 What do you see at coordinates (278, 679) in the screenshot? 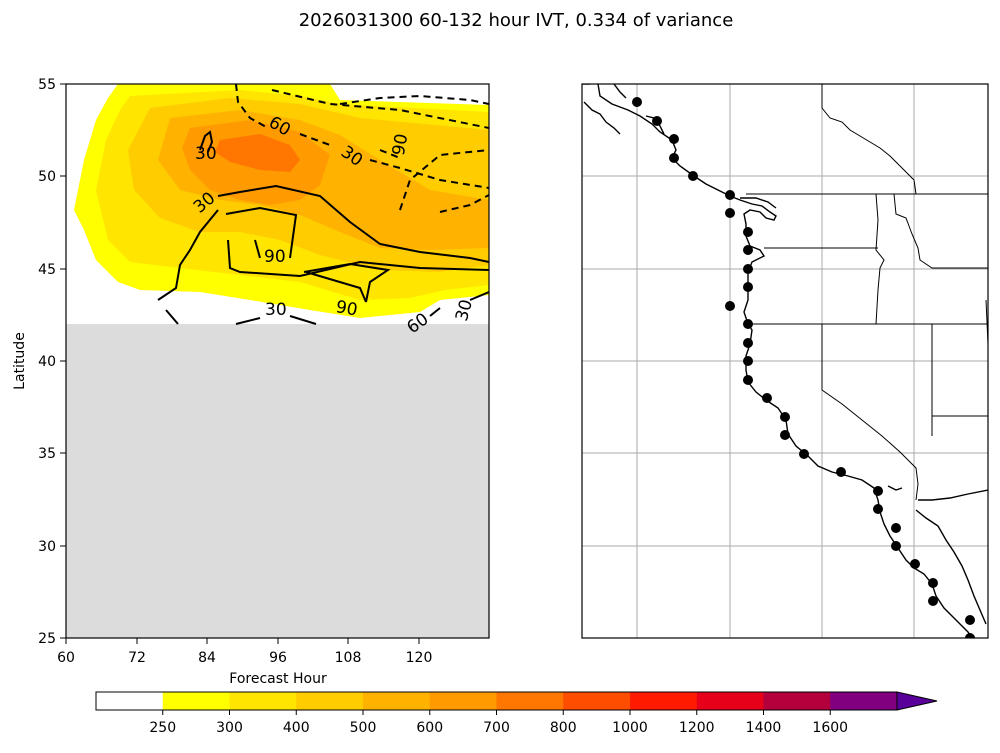
I see `x-axis-label: Forecast Hour` at bounding box center [278, 679].